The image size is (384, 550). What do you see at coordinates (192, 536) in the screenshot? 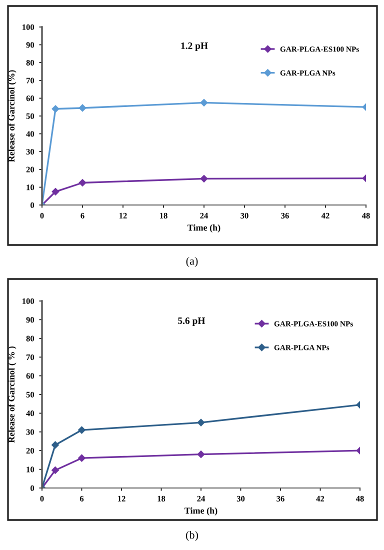
I see `text: (b)` at bounding box center [192, 536].